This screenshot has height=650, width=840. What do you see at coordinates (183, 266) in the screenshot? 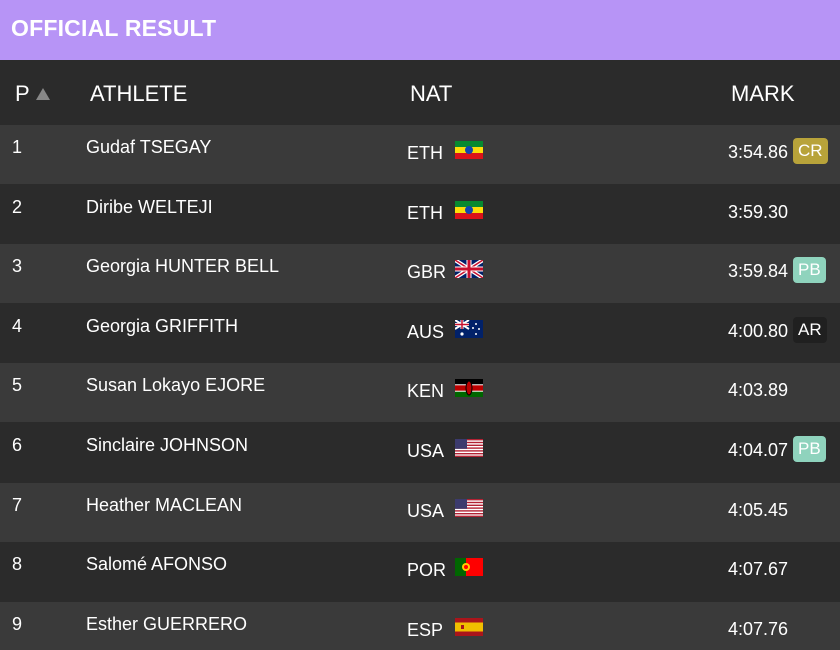
I see `athlete-name: Georgia HUNTER BELL` at bounding box center [183, 266].